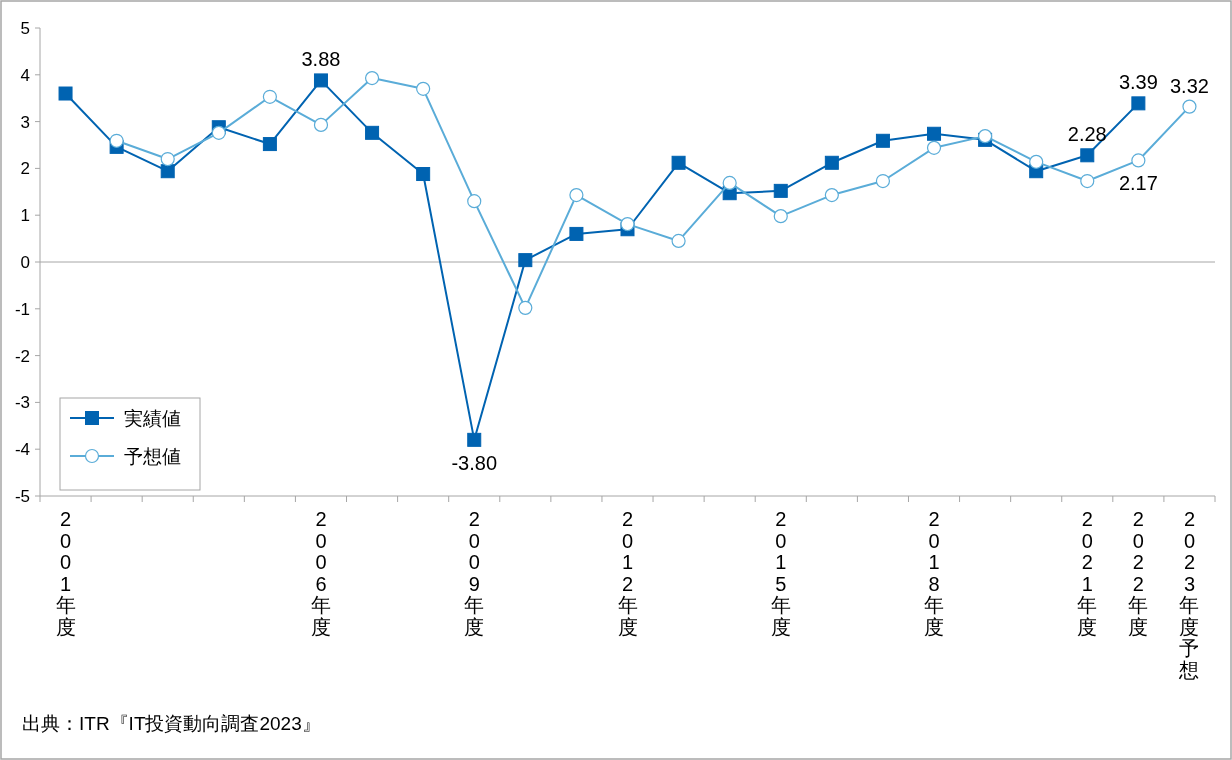 Image resolution: width=1232 pixels, height=760 pixels. Describe the element at coordinates (25, 169) in the screenshot. I see `y-tick-label: 2` at that location.